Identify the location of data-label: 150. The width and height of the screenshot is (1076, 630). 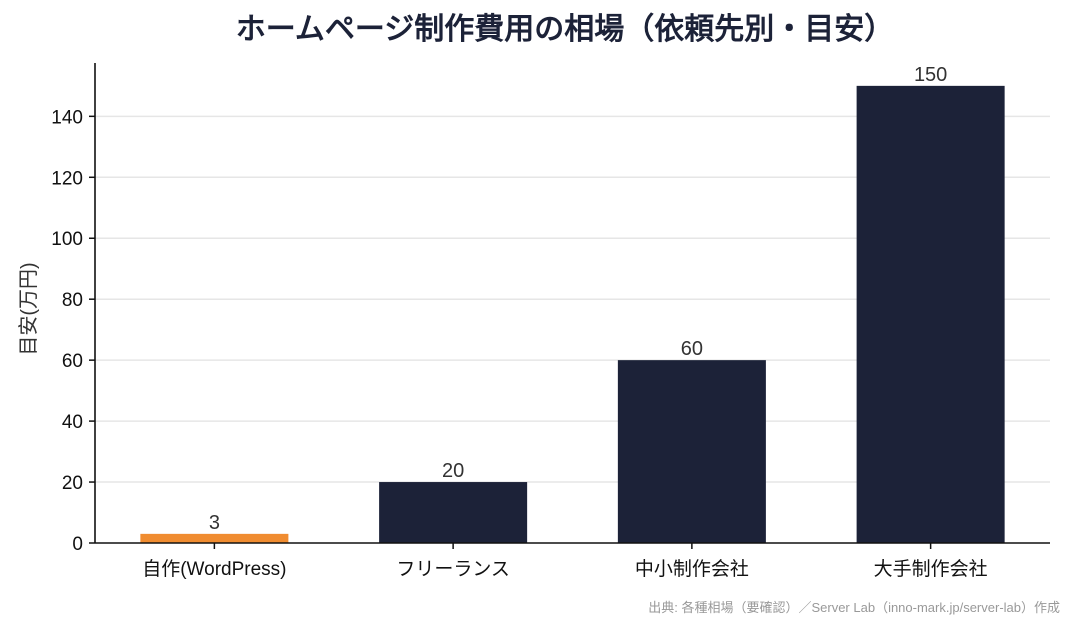
(930, 75).